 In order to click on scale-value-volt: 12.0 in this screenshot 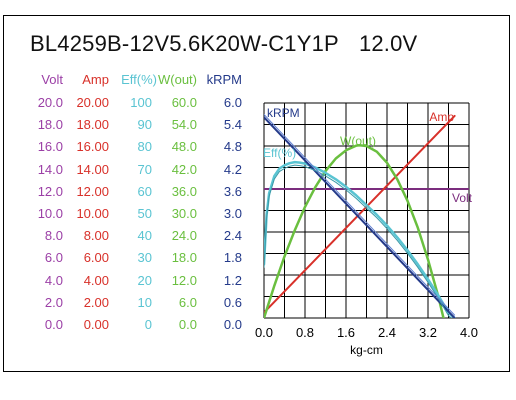, I will do `click(50, 191)`.